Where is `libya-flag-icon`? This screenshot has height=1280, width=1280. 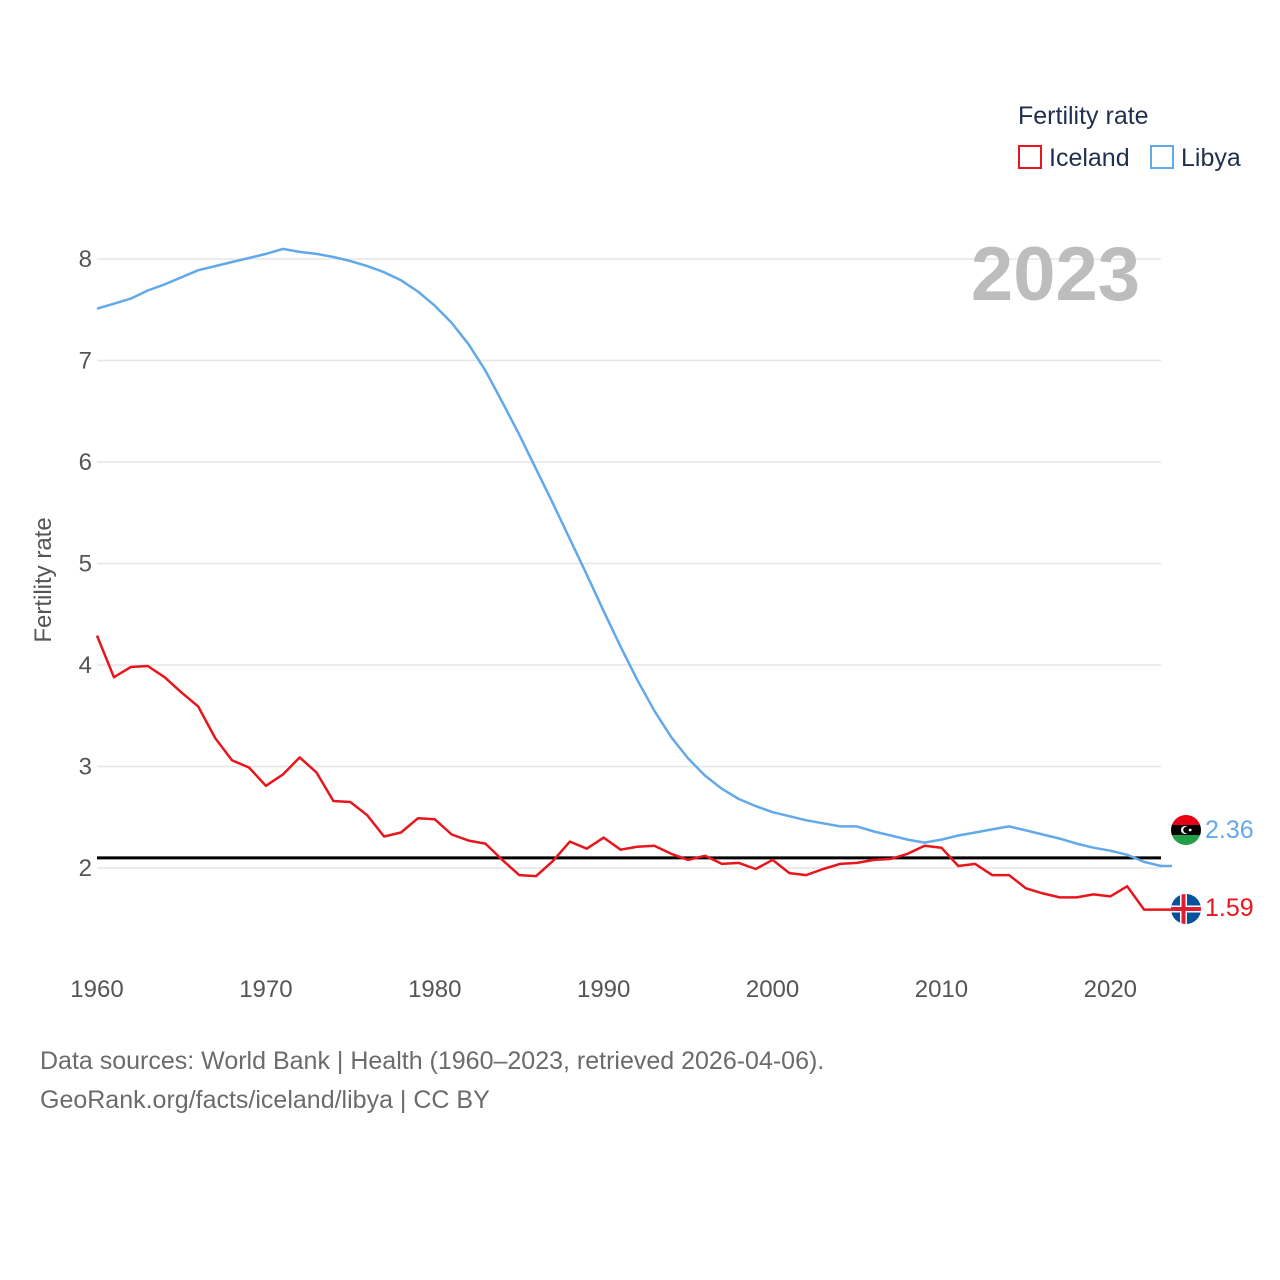
libya-flag-icon is located at coordinates (1186, 830).